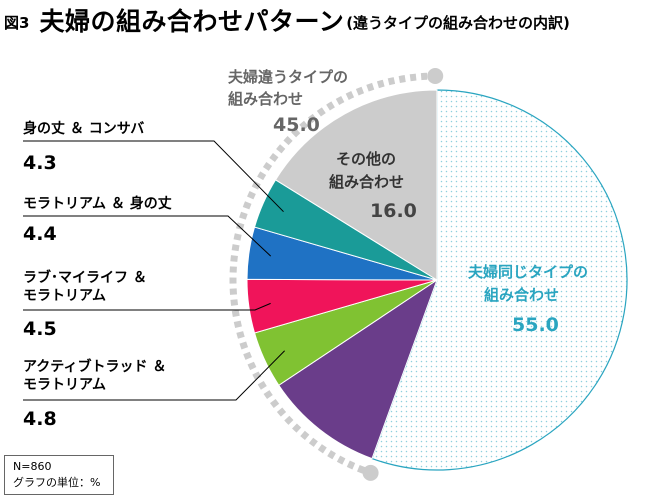  What do you see at coordinates (154, 375) in the screenshot?
I see `leader-active_mo` at bounding box center [154, 375].